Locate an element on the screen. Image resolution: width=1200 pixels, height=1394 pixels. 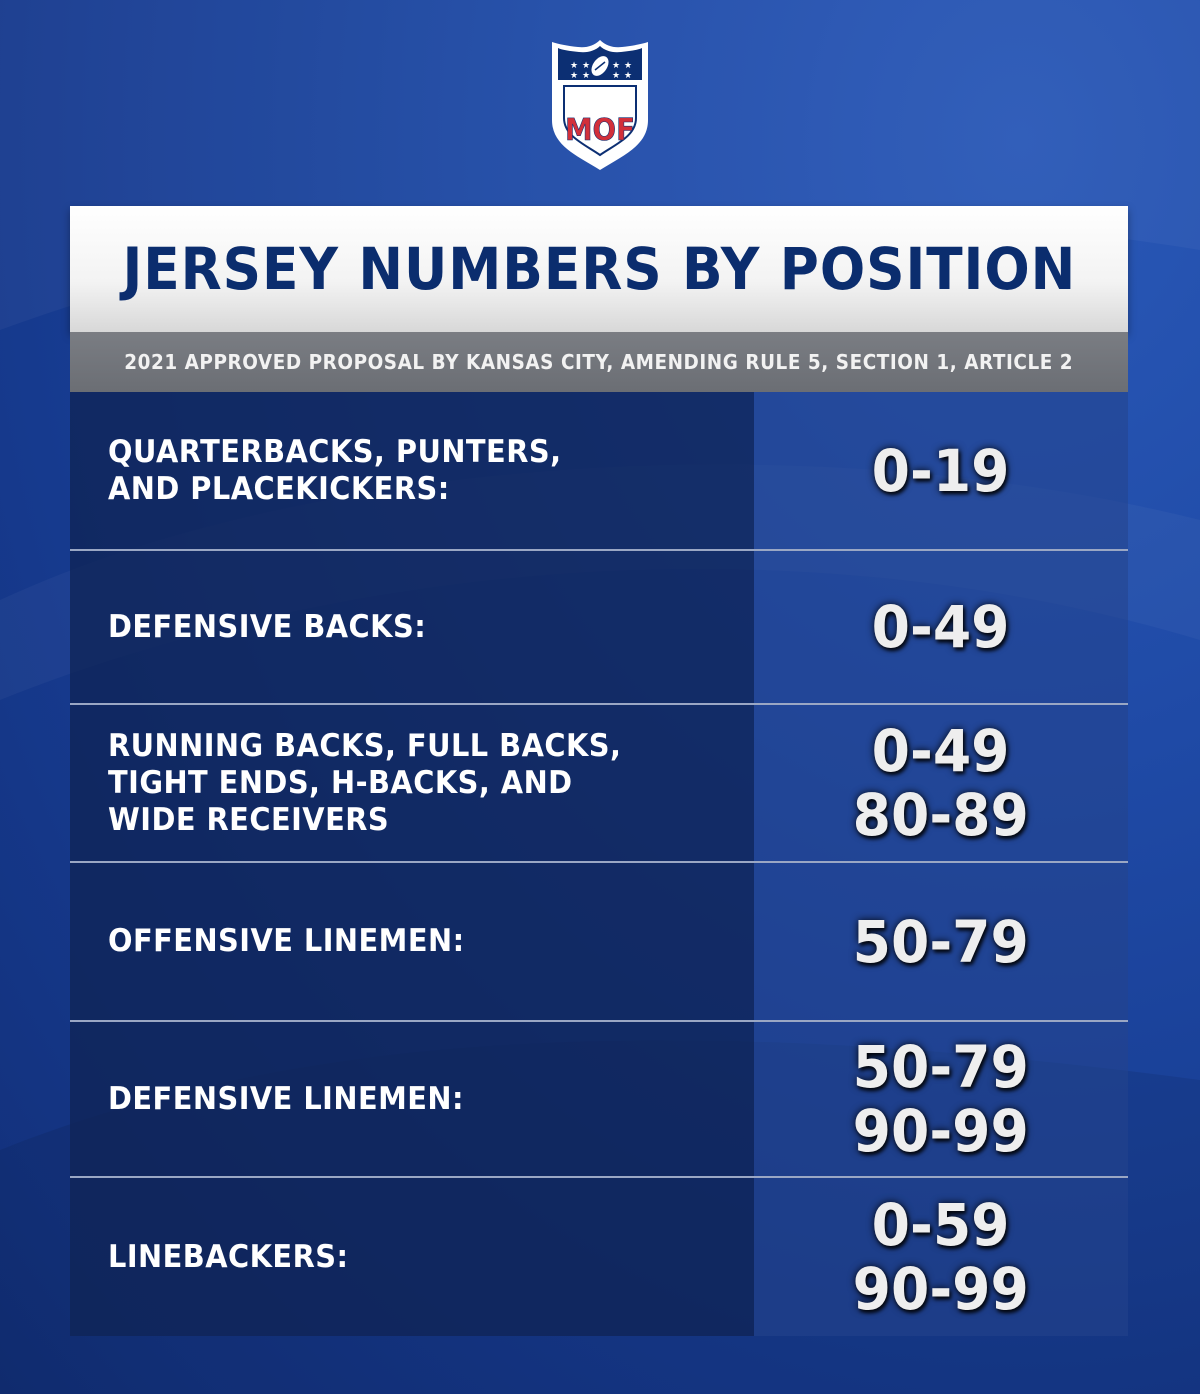
number-range-cell: 0-49 80-89 is located at coordinates (941, 783).